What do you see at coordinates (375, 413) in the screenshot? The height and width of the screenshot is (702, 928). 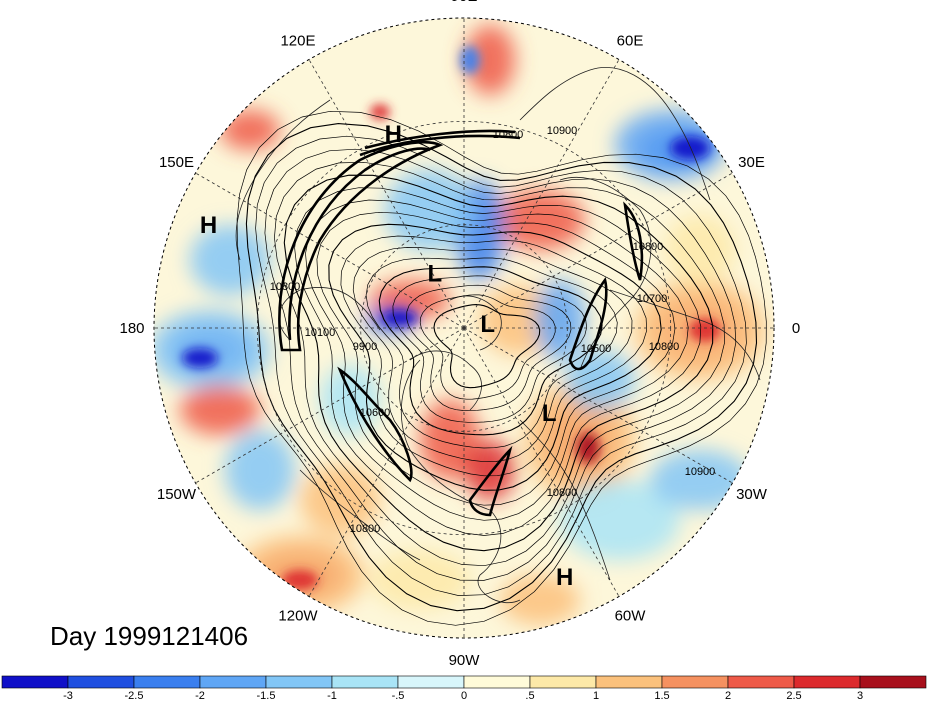 I see `contour-label: 10600` at bounding box center [375, 413].